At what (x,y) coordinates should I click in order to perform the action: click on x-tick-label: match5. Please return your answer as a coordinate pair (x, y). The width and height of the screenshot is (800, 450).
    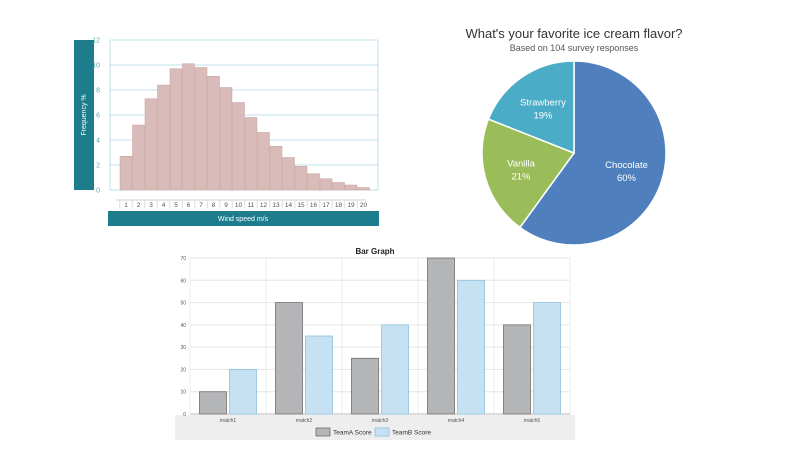
    Looking at the image, I should click on (532, 421).